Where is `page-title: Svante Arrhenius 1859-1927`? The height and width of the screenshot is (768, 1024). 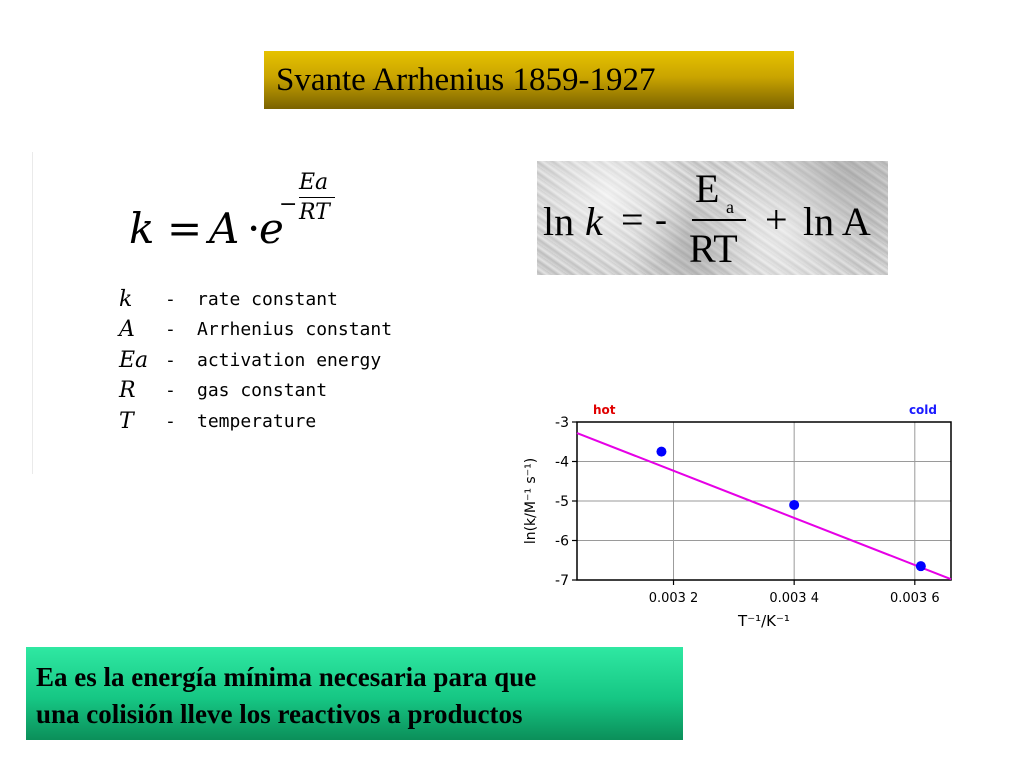
page-title: Svante Arrhenius 1859-1927 is located at coordinates (466, 79).